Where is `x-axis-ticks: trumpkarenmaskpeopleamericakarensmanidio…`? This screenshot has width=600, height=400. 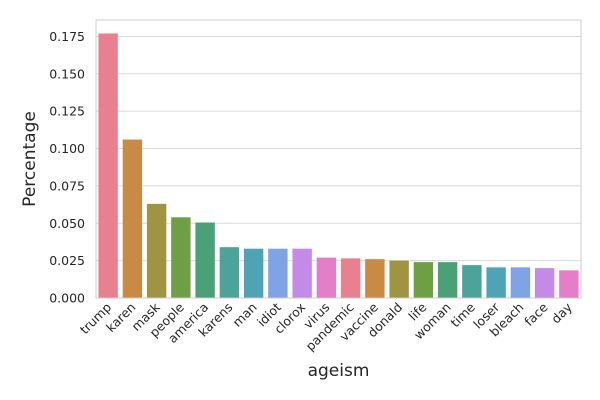
x-axis-ticks: trumpkarenmaskpeopleamericakarensmanidio… is located at coordinates (326, 326).